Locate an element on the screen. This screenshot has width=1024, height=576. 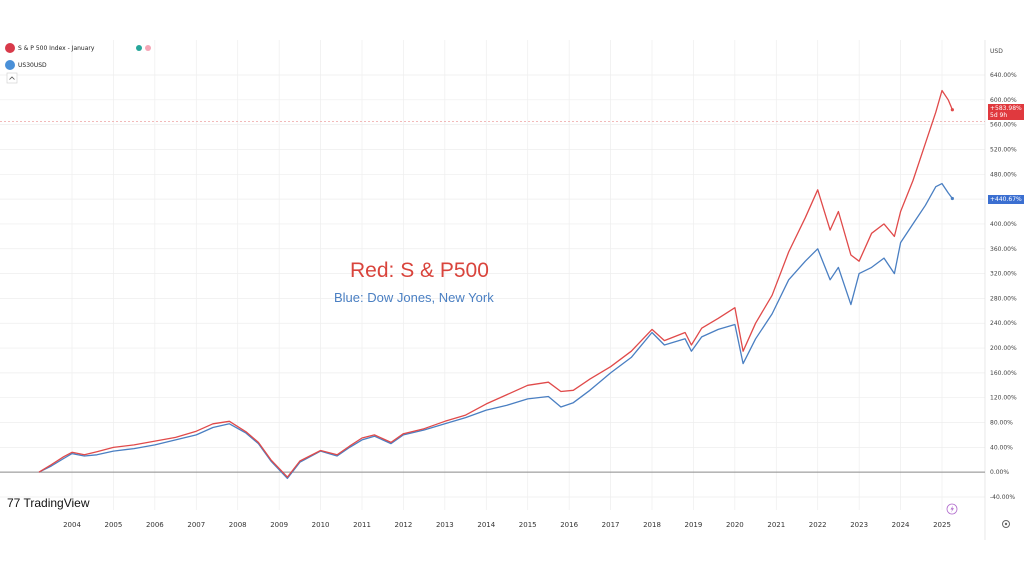
dow-value-tag: +440.67% is located at coordinates (1006, 199).